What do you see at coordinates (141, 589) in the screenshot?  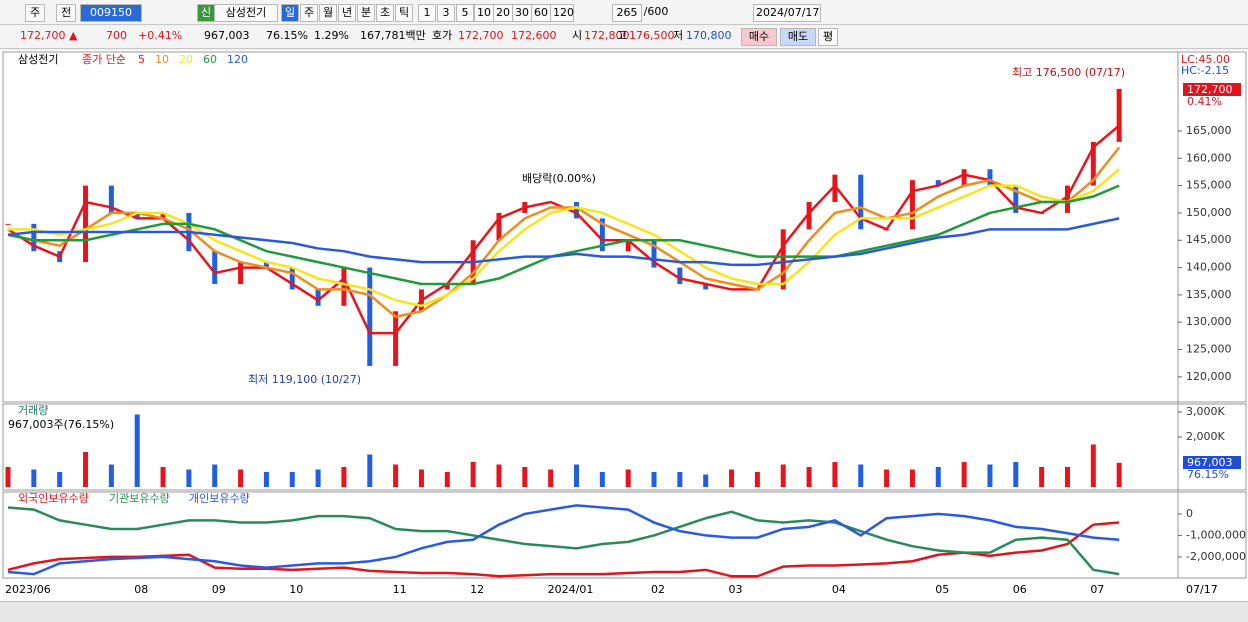 I see `x-tick-label: 08` at bounding box center [141, 589].